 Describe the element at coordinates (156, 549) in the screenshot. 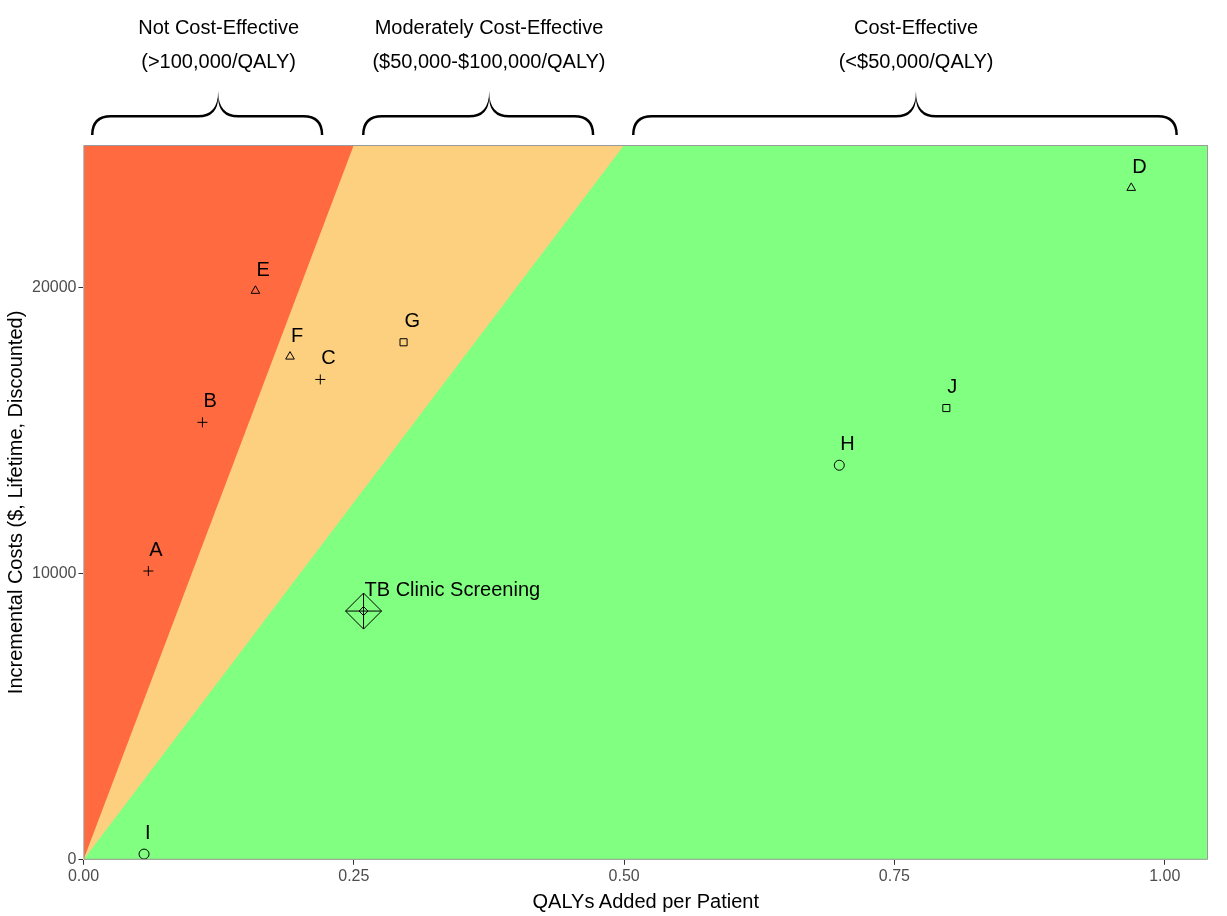

I see `annotation: A` at that location.